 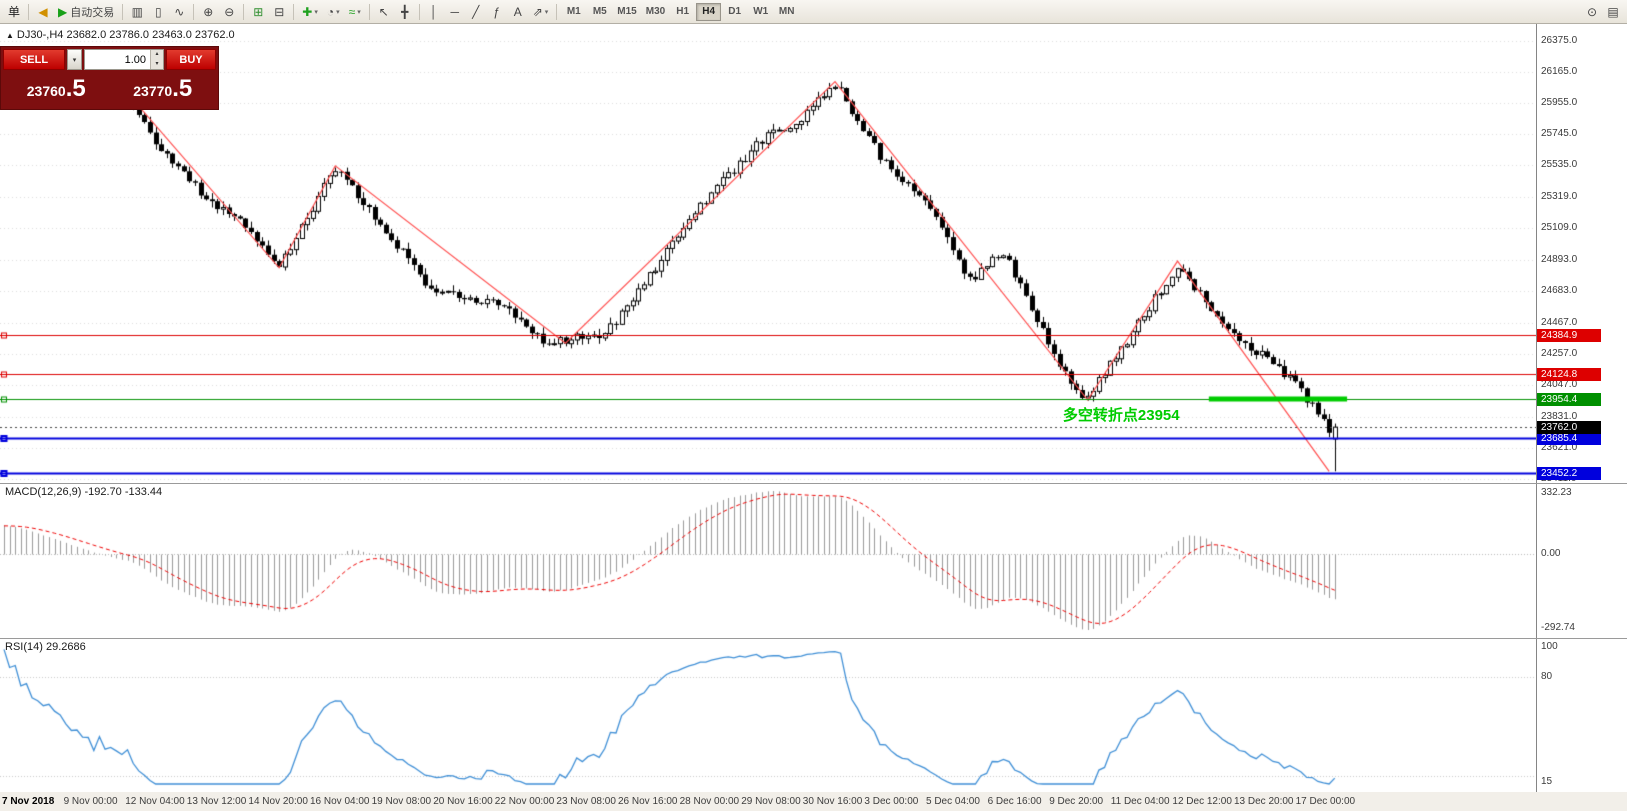 What do you see at coordinates (1559, 227) in the screenshot?
I see `price-axis-label: 25109.0` at bounding box center [1559, 227].